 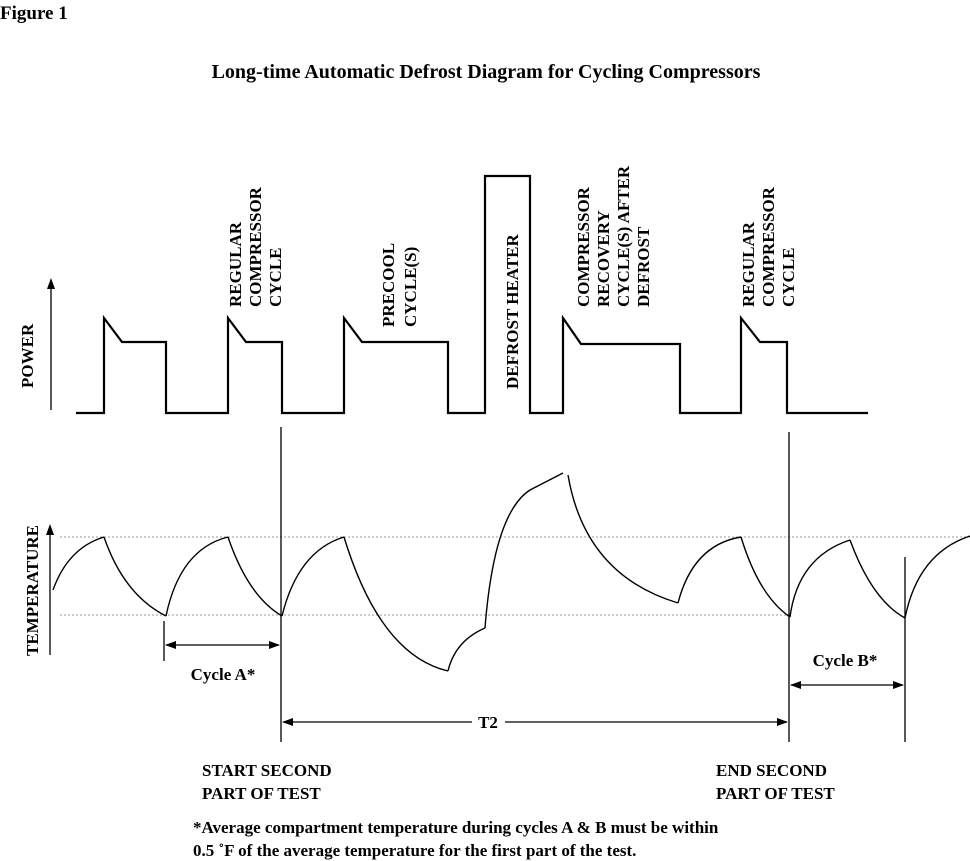 What do you see at coordinates (34, 13) in the screenshot?
I see `figure-label: Figure 1` at bounding box center [34, 13].